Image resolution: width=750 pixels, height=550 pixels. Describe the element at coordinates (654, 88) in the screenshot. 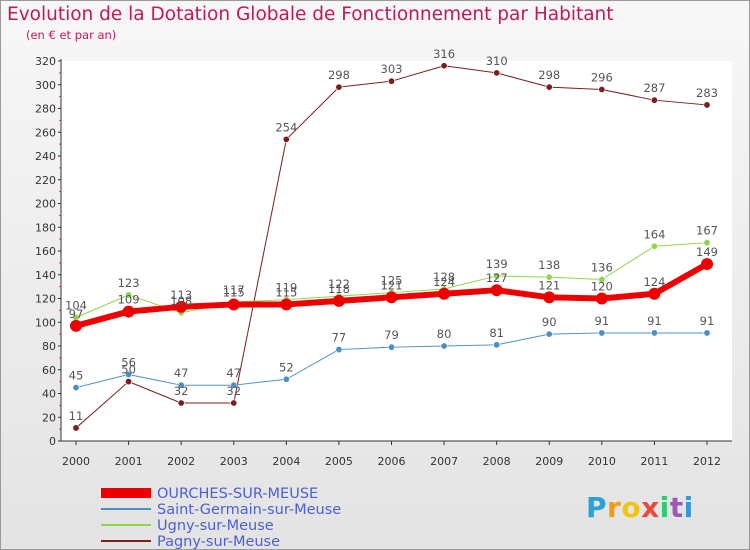

I see `data-label: 287` at that location.